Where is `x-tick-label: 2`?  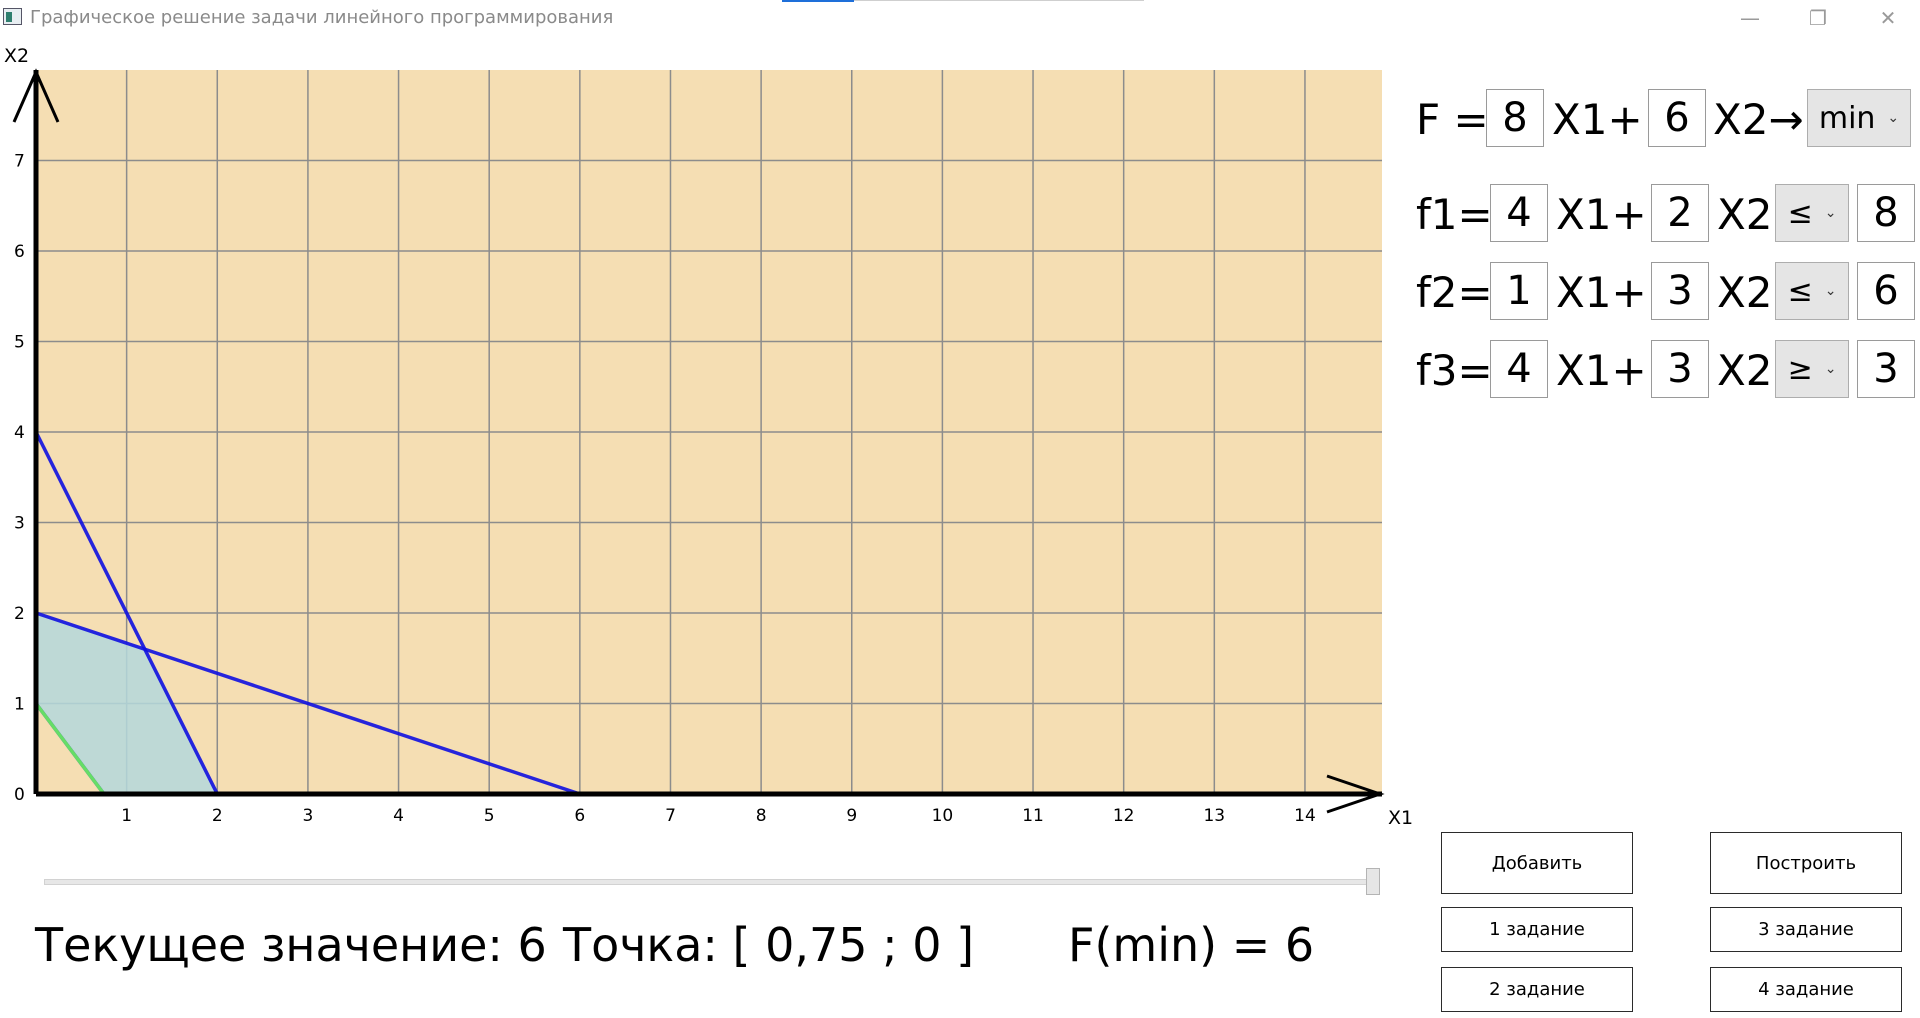
x-tick-label: 2 is located at coordinates (217, 816).